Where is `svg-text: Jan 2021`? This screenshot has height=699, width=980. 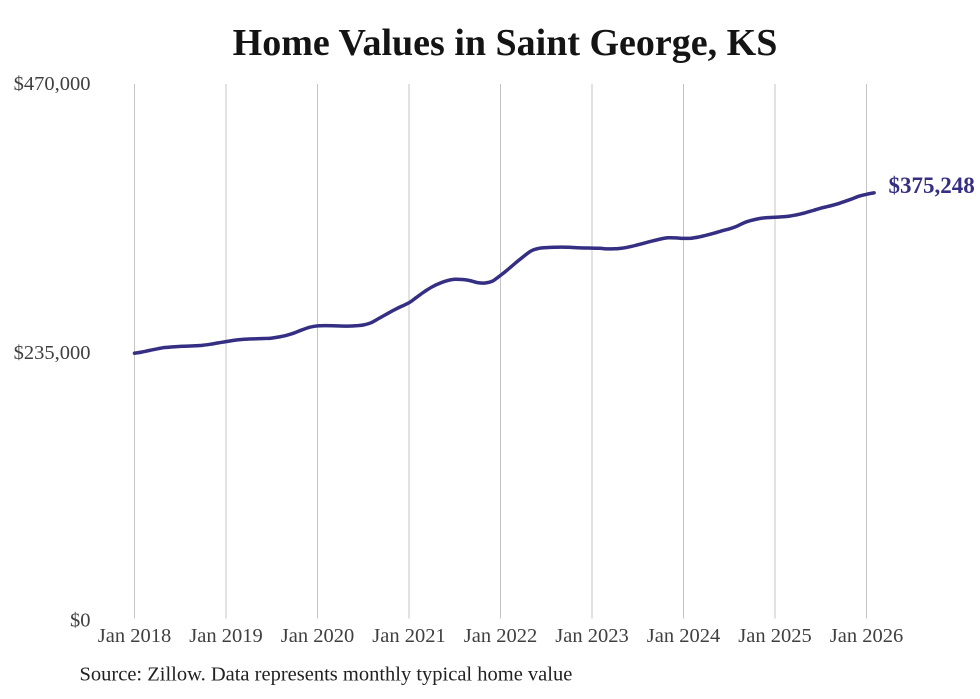
svg-text: Jan 2021 is located at coordinates (408, 636).